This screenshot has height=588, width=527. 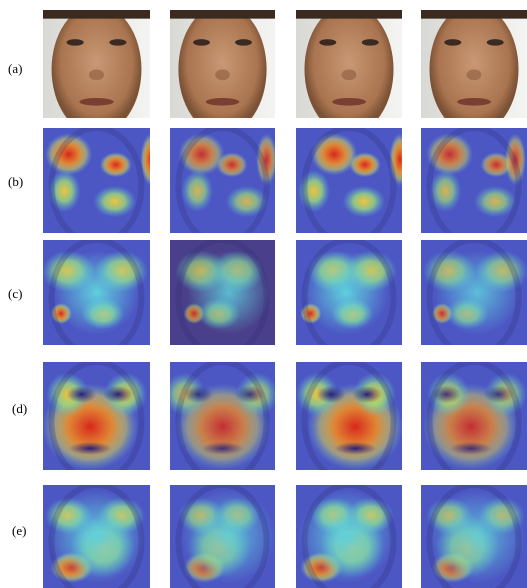 I want to click on row-label: (a), so click(x=15, y=68).